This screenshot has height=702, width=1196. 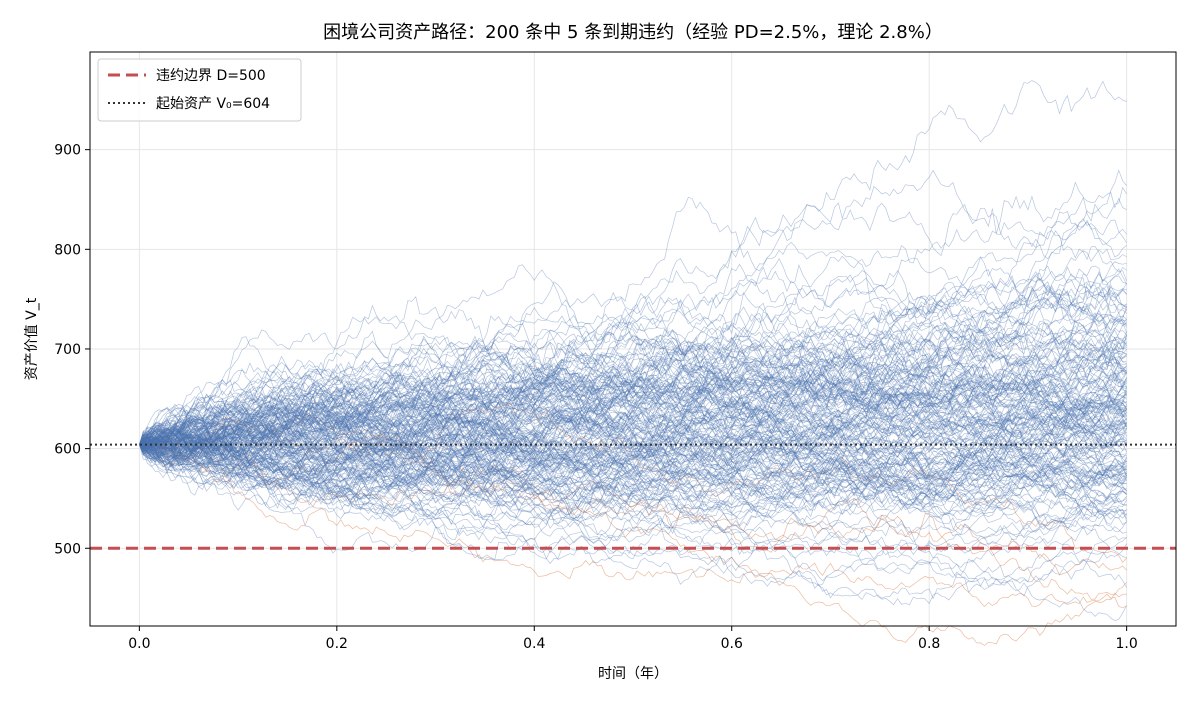 I want to click on x-axis-label: 时间（年）, so click(x=633, y=674).